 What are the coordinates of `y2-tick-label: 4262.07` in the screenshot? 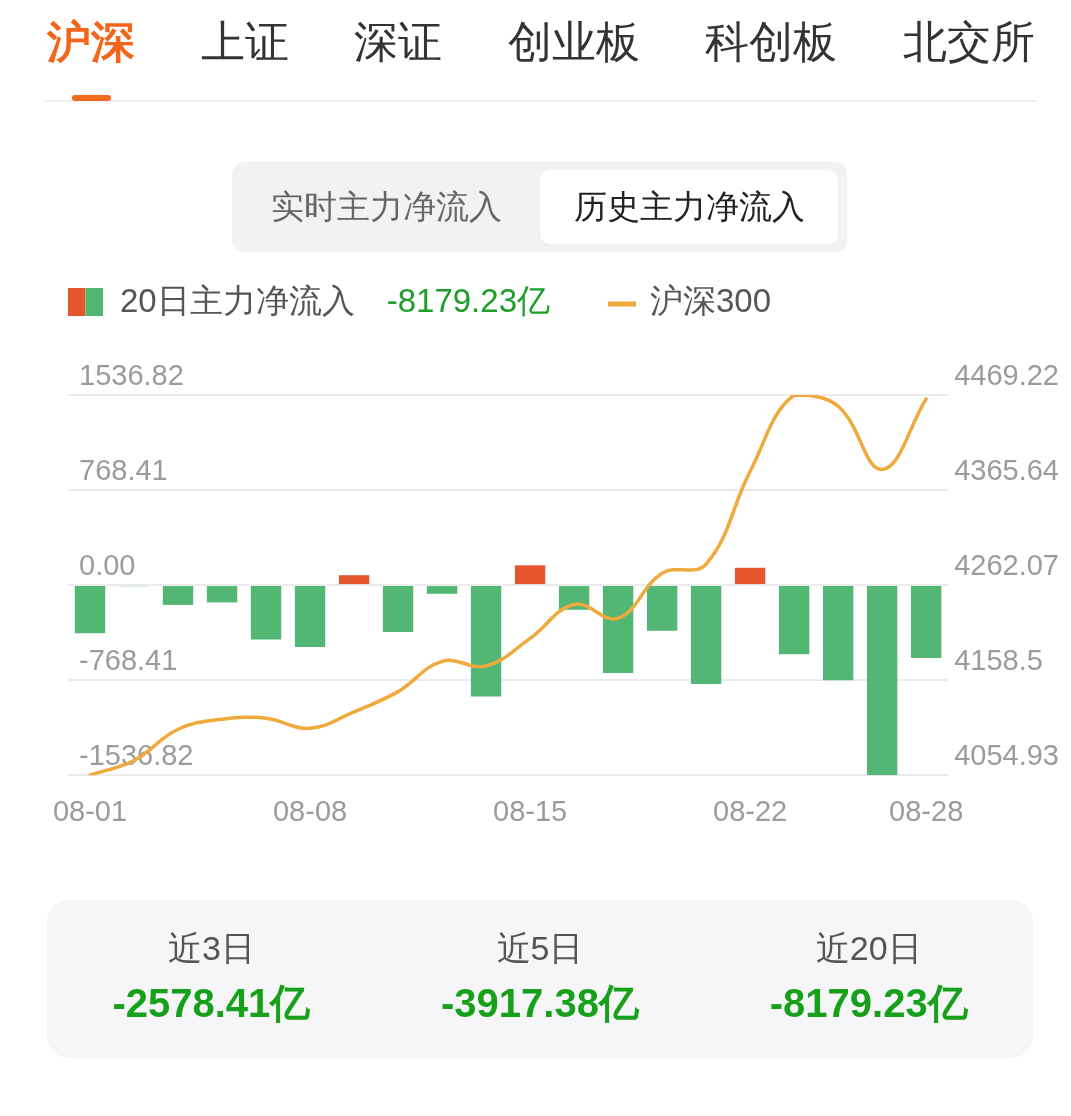 It's located at (1006, 565).